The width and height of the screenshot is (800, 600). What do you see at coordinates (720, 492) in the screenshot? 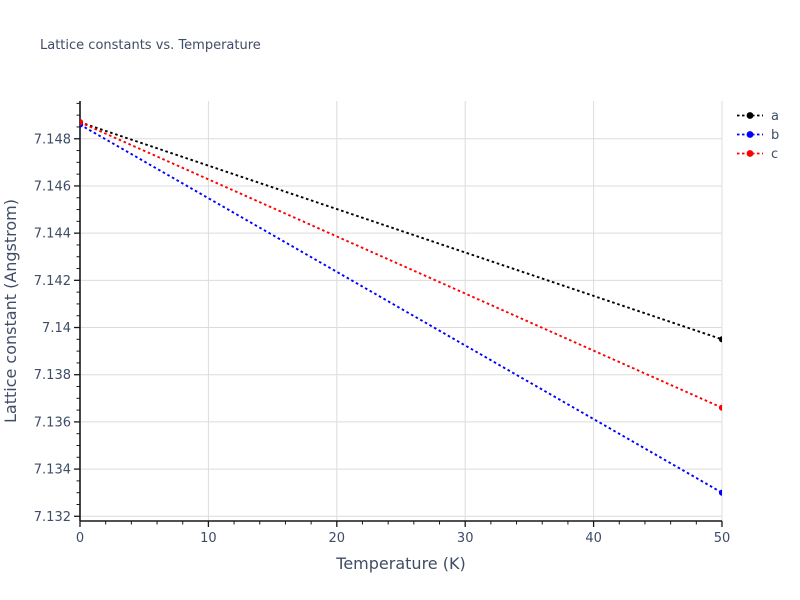
I see `series-b-marker` at bounding box center [720, 492].